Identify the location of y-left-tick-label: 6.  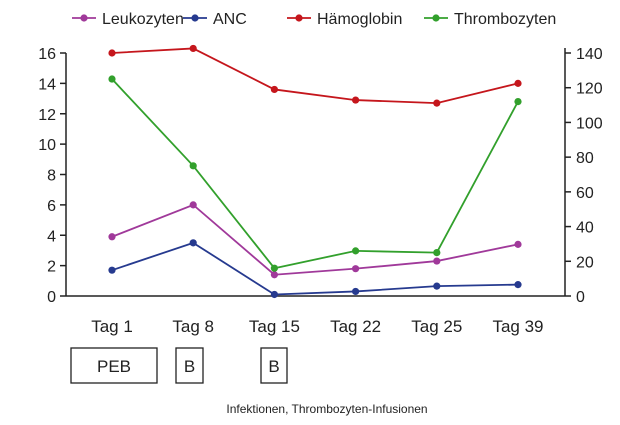
(51, 206).